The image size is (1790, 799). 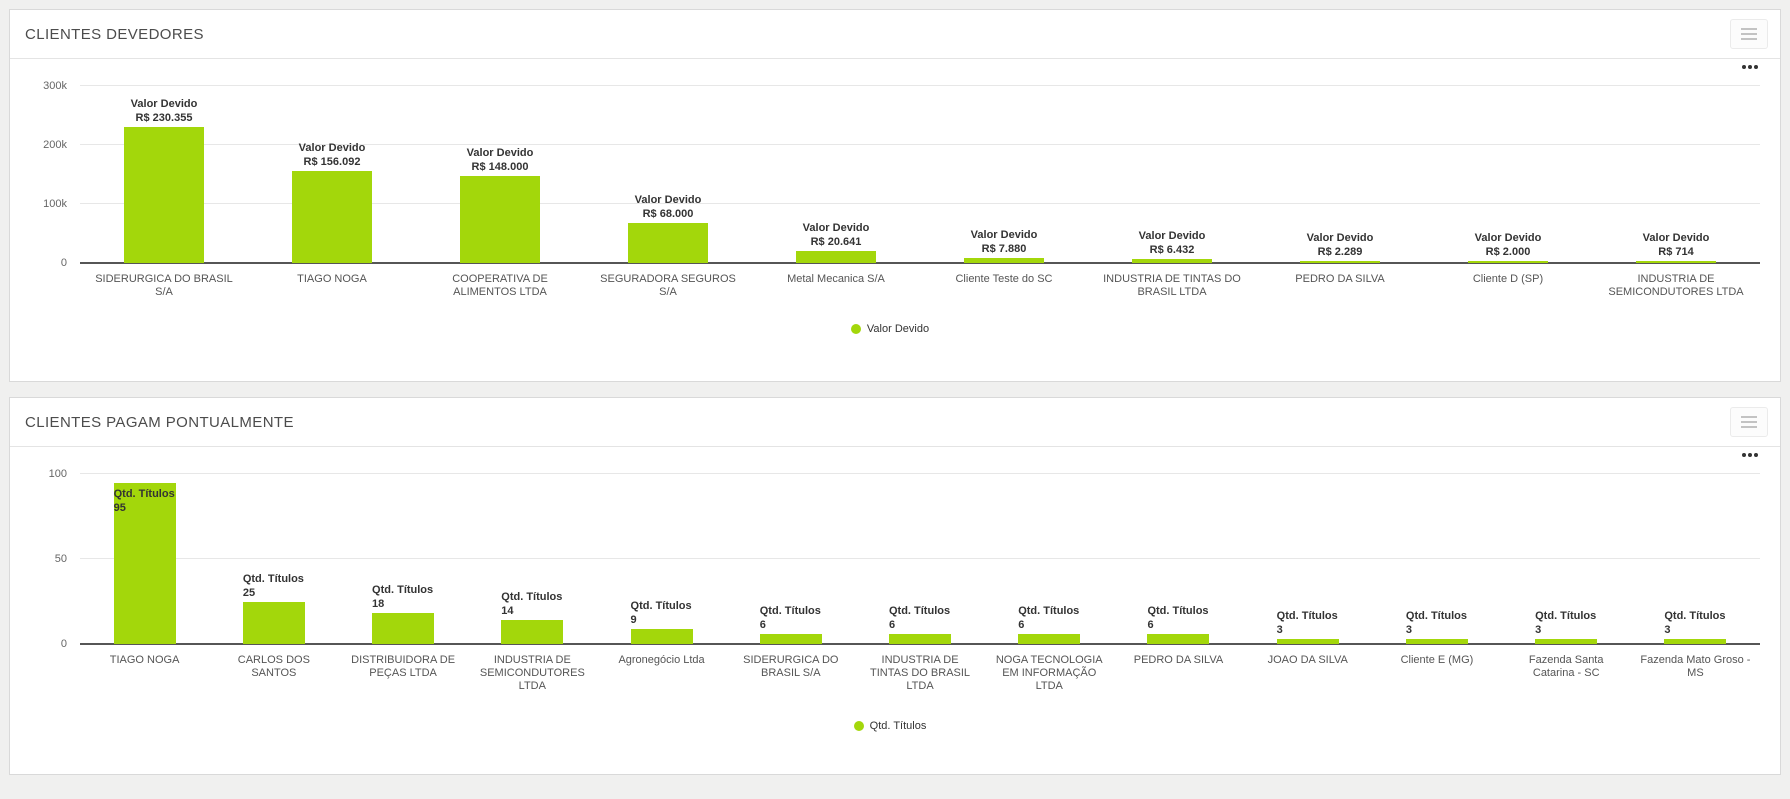 What do you see at coordinates (855, 329) in the screenshot?
I see `legend-marker-icon` at bounding box center [855, 329].